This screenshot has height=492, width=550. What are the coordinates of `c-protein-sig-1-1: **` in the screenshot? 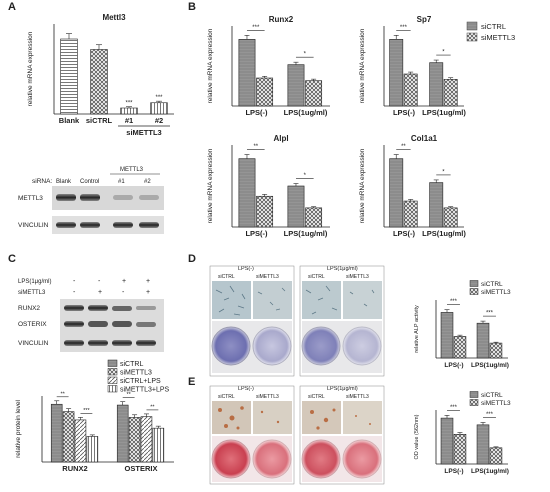 It's located at (152, 407).